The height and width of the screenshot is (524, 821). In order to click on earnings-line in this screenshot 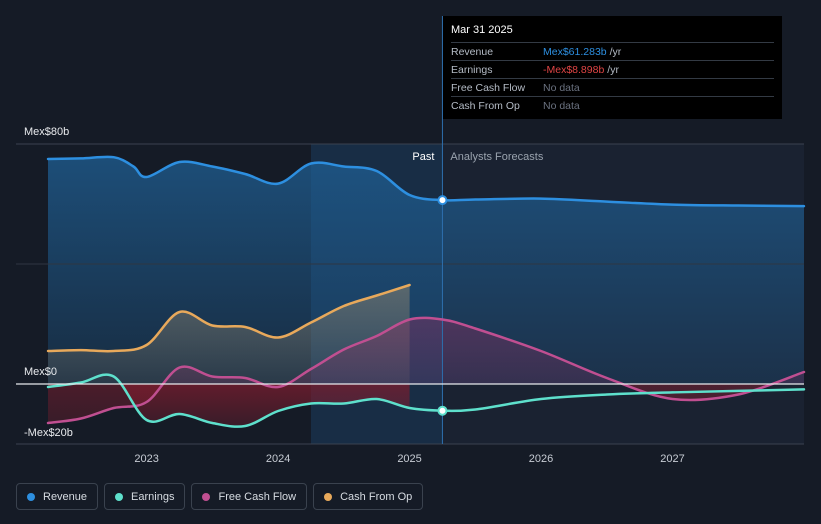, I will do `click(426, 400)`.